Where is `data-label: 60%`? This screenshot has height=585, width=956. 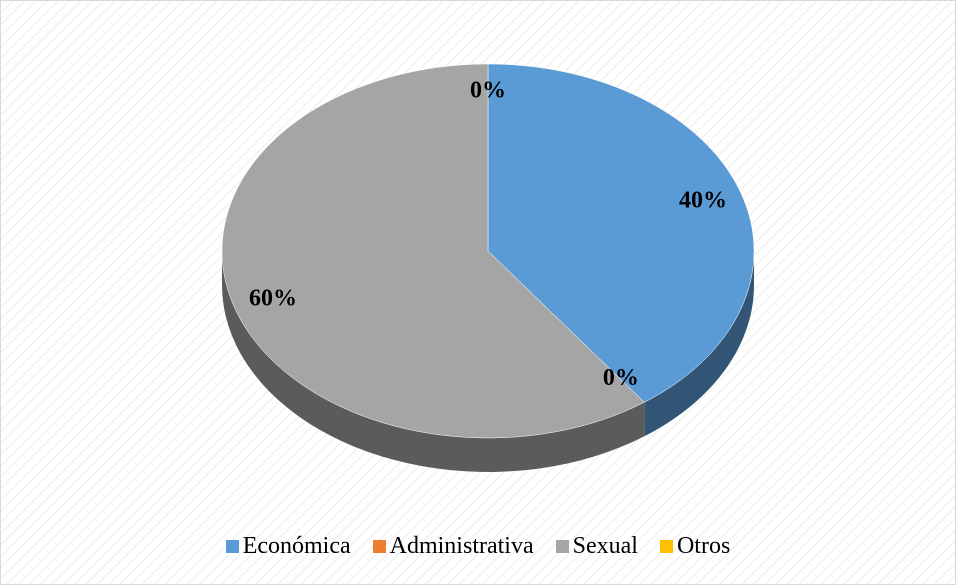
data-label: 60% is located at coordinates (273, 299).